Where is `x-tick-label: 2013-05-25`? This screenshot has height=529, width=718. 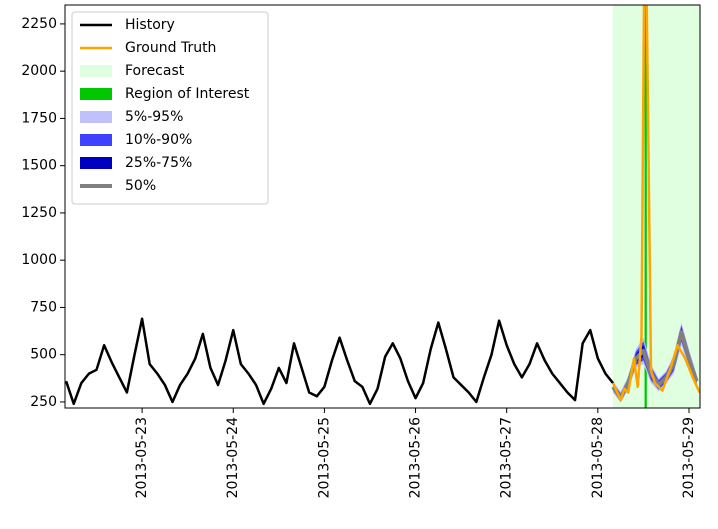 x-tick-label: 2013-05-25 is located at coordinates (324, 457).